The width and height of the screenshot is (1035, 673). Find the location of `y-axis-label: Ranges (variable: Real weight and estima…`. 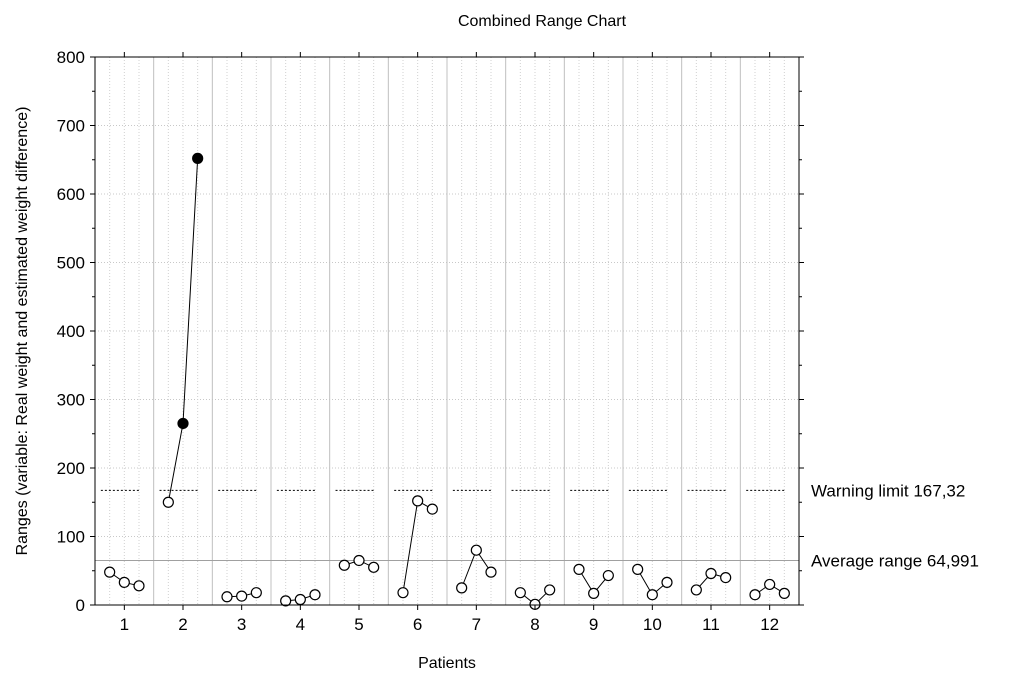

y-axis-label: Ranges (variable: Real weight and estima… is located at coordinates (22, 331).